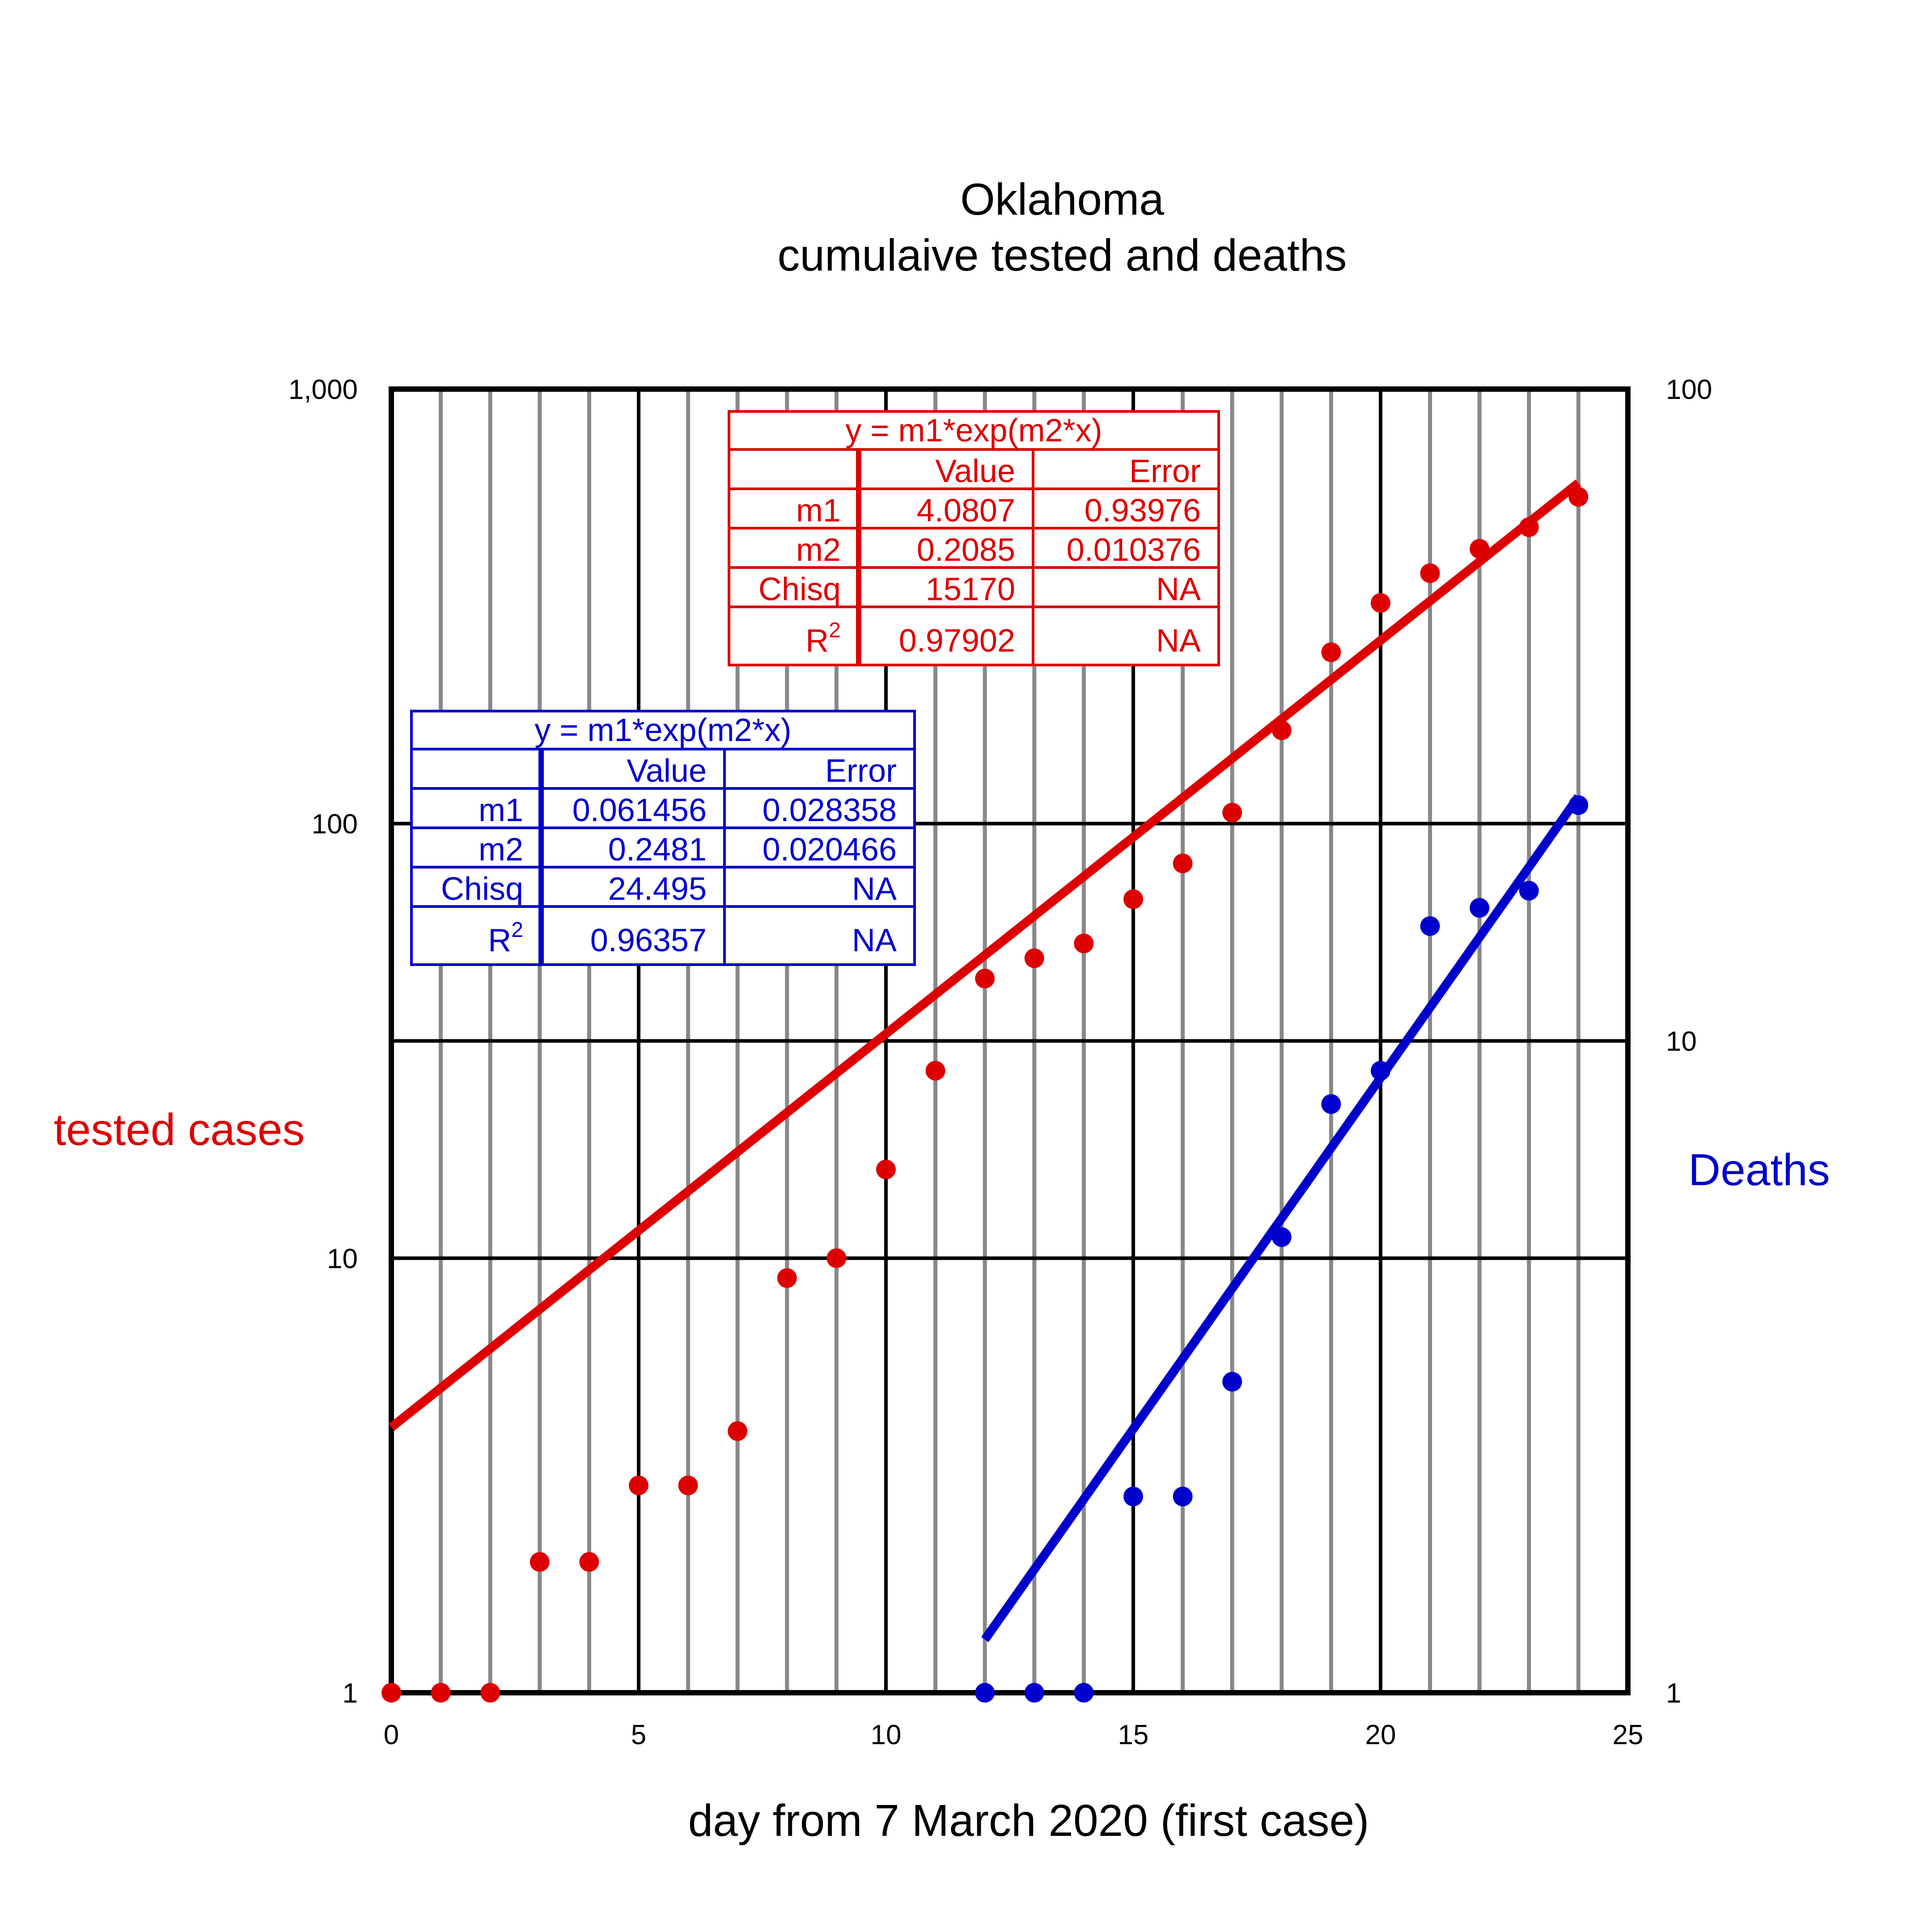  What do you see at coordinates (1759, 1170) in the screenshot?
I see `y-axis-label-right: Deaths` at bounding box center [1759, 1170].